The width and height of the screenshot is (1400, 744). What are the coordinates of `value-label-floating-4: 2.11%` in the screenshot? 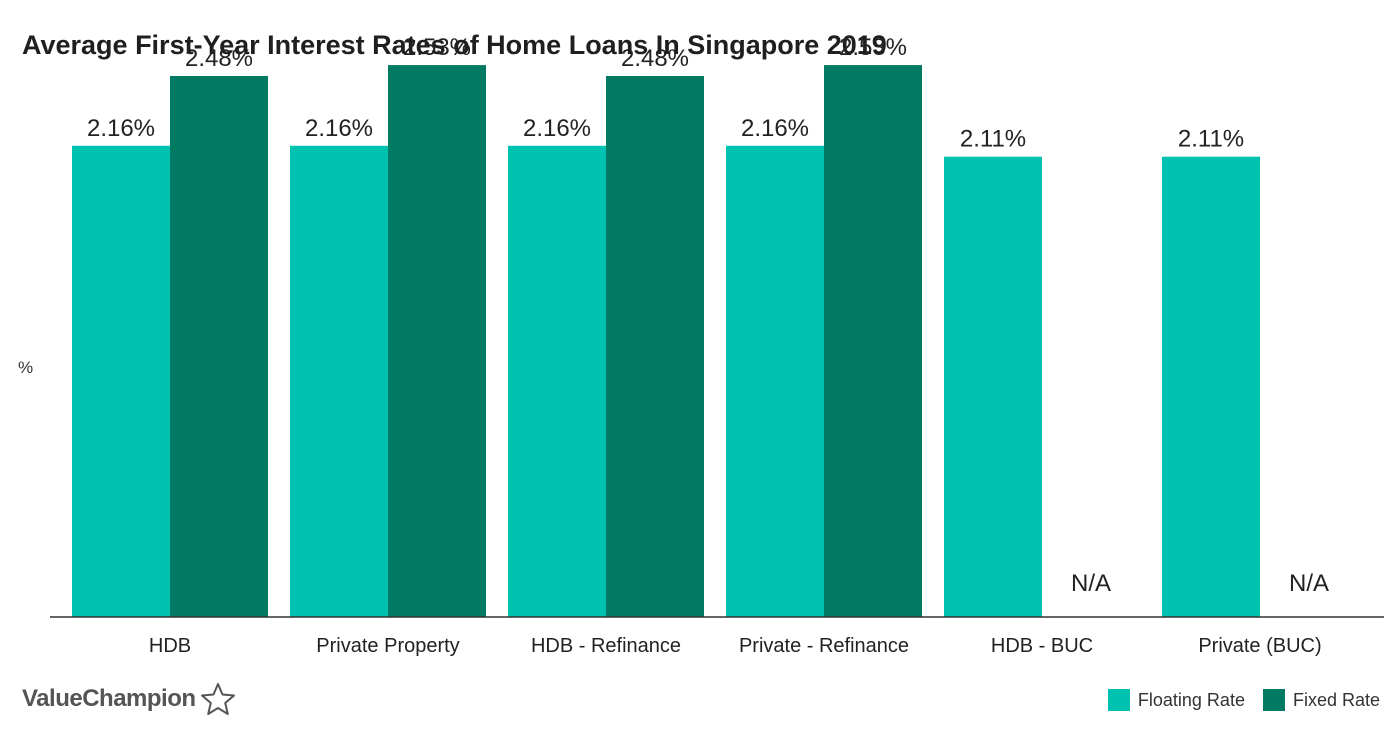 It's located at (993, 139).